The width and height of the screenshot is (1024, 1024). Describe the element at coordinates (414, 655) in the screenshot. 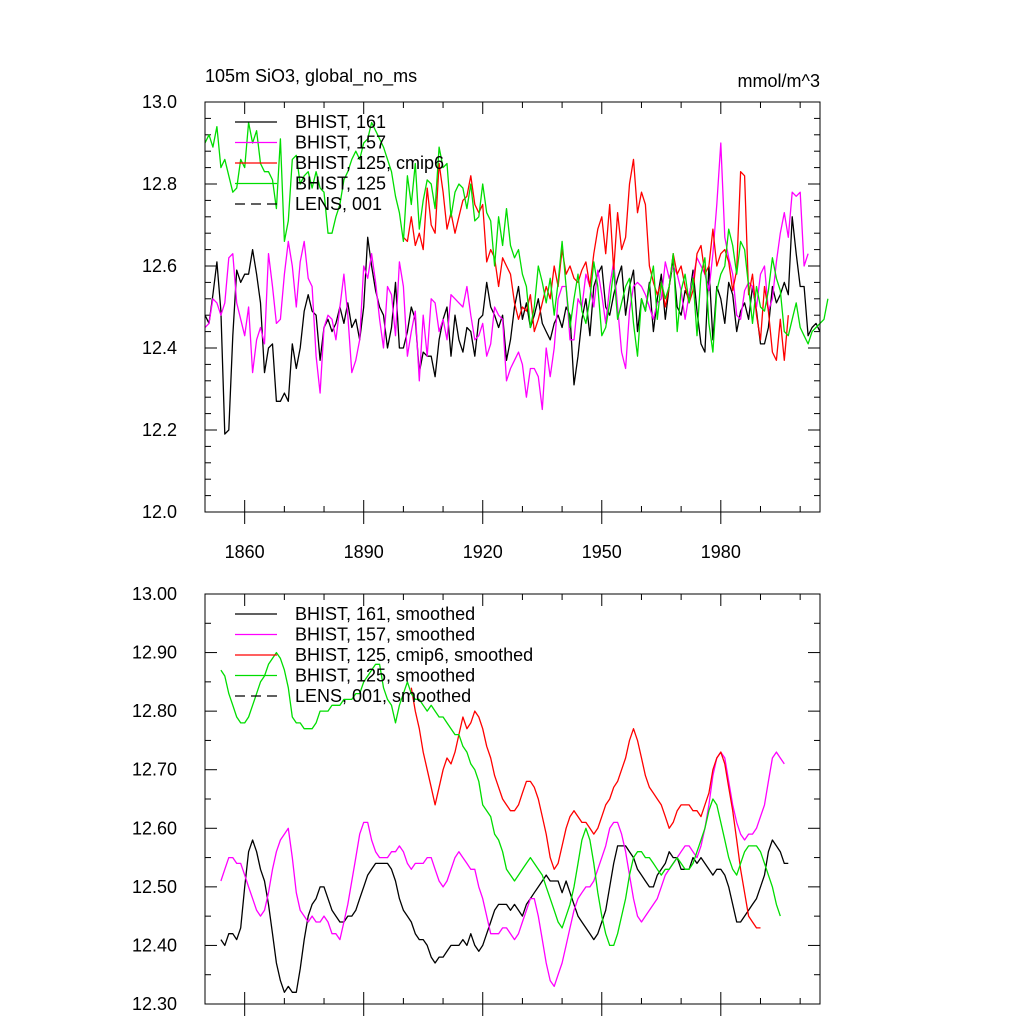

I see `legend-label: BHIST, 125, cmip6, smoothed` at that location.